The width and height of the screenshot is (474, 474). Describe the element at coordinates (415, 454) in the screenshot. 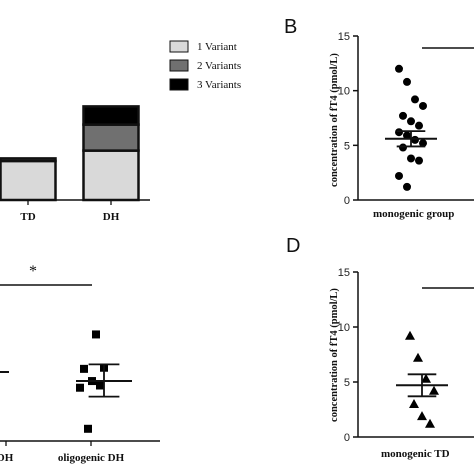

I see `panel-d-category-label: monogenic TD` at that location.